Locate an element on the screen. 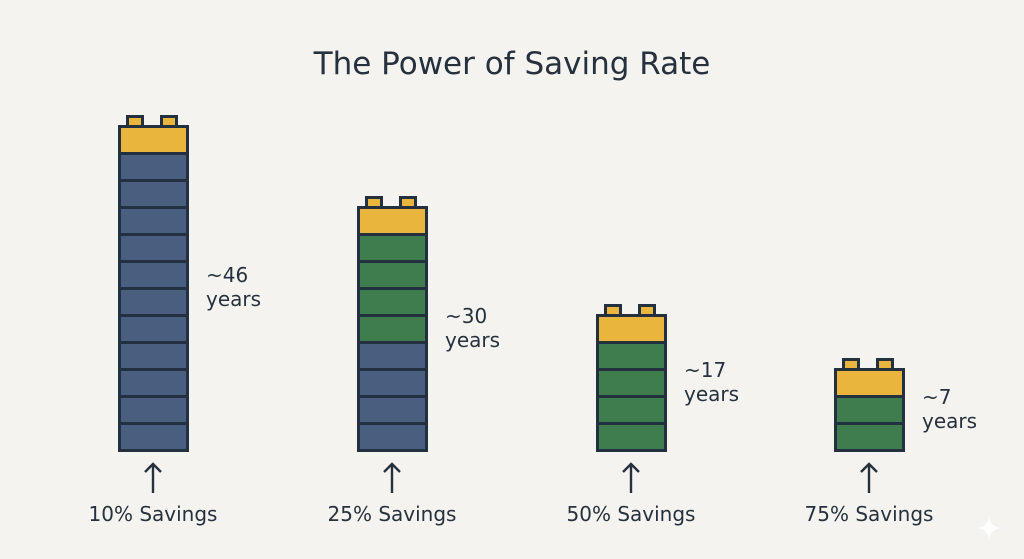  savings-rate-label: 50% Savings is located at coordinates (631, 514).